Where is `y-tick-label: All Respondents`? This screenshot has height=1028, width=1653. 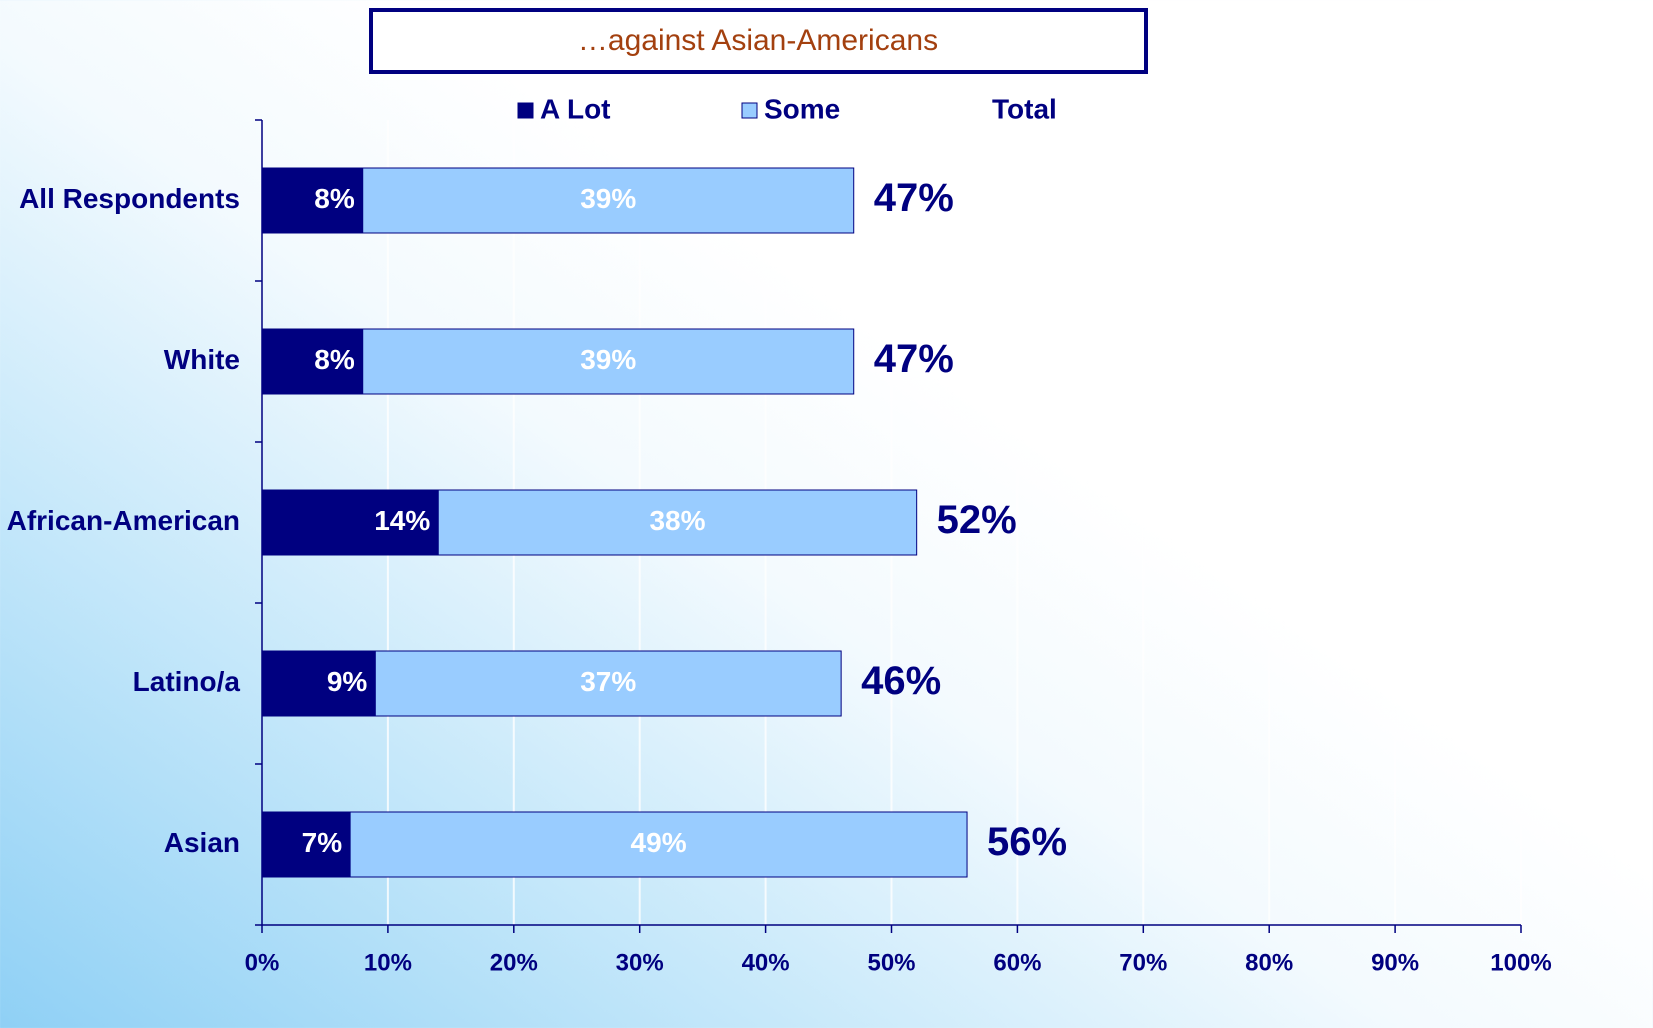
y-tick-label: All Respondents is located at coordinates (129, 198).